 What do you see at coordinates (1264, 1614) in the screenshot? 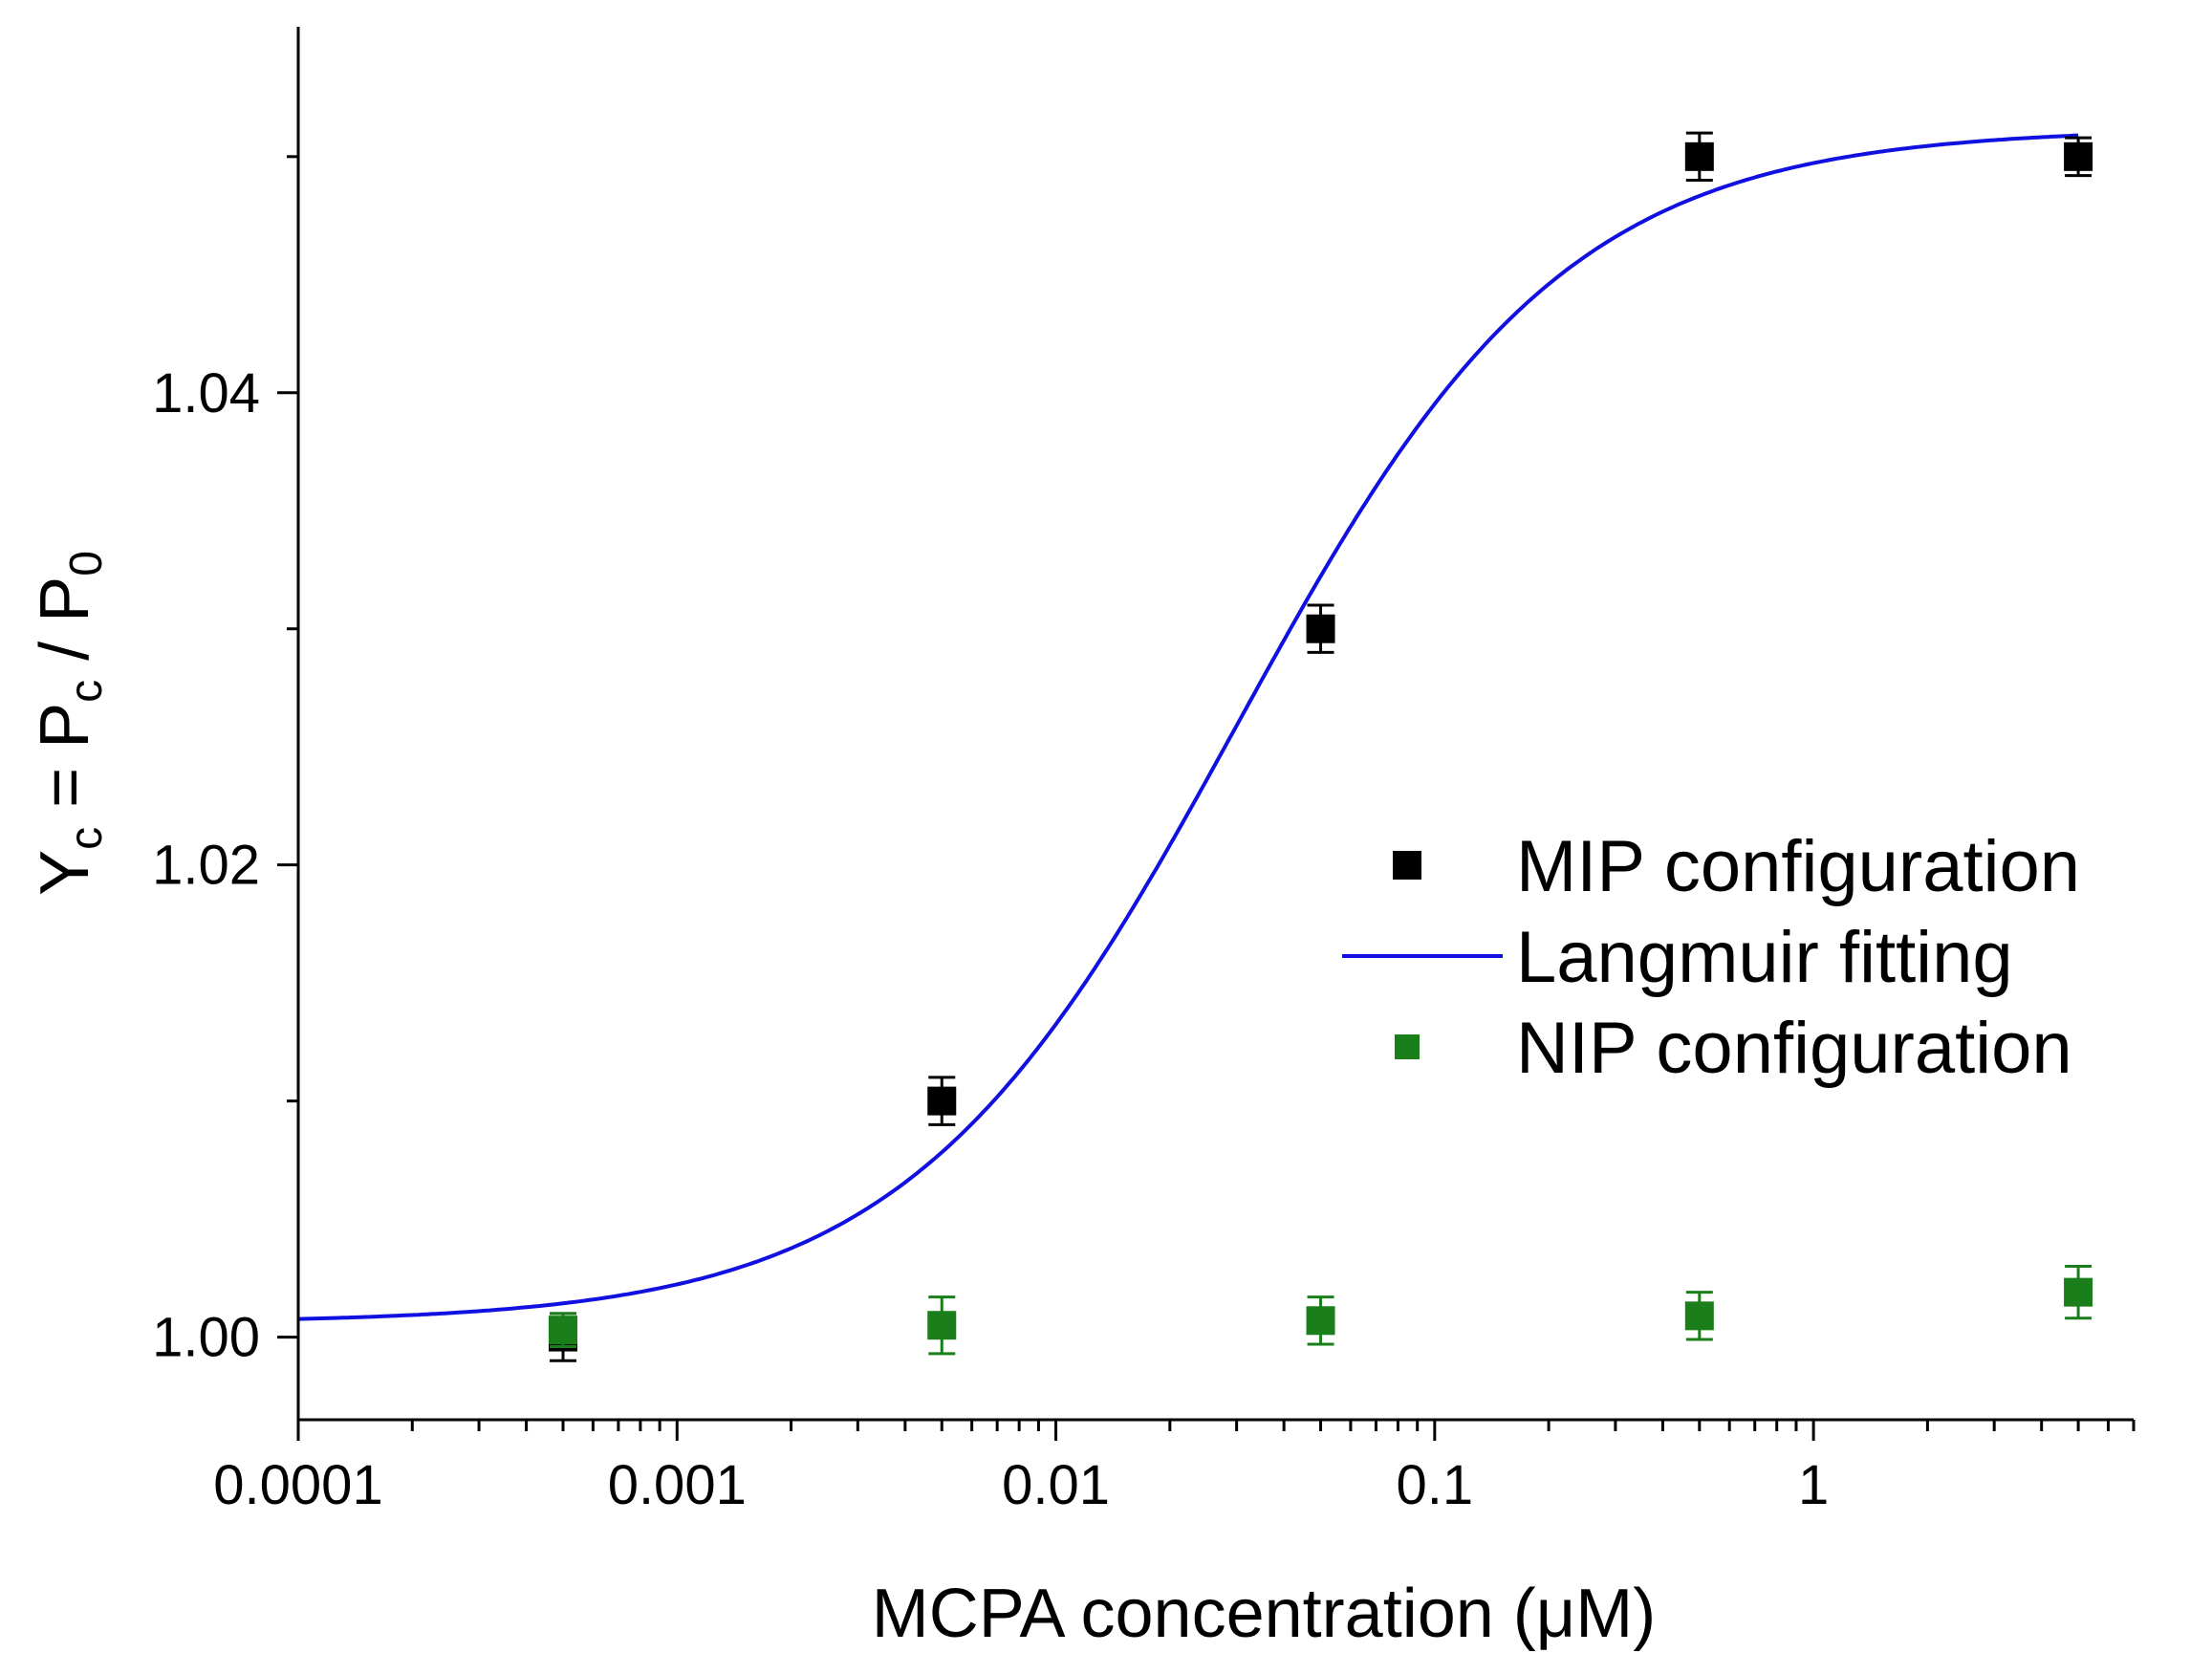
I see `x-axis-title: MCPA concentration (μM)` at bounding box center [1264, 1614].